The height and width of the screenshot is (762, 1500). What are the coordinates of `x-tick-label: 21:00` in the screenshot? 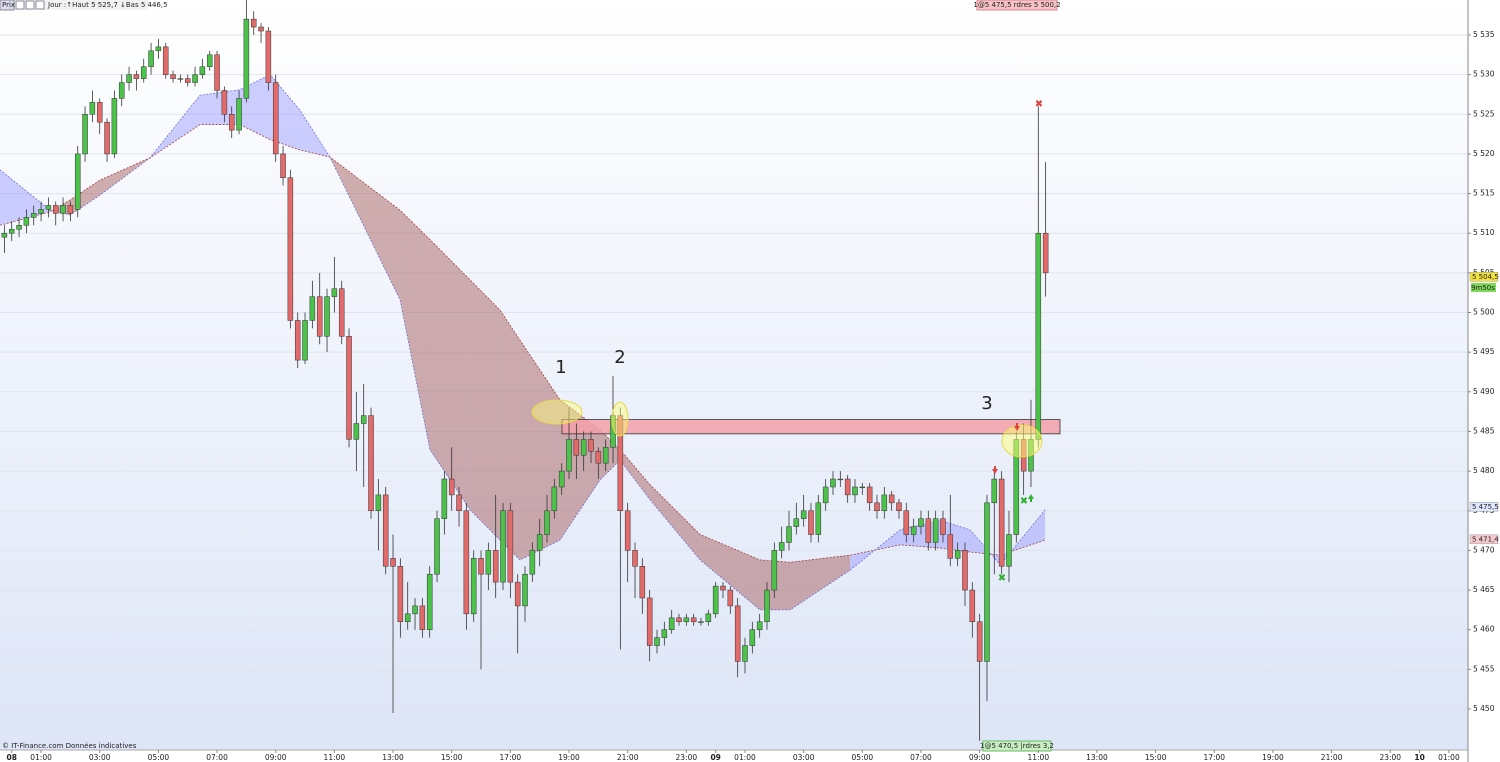 It's located at (628, 757).